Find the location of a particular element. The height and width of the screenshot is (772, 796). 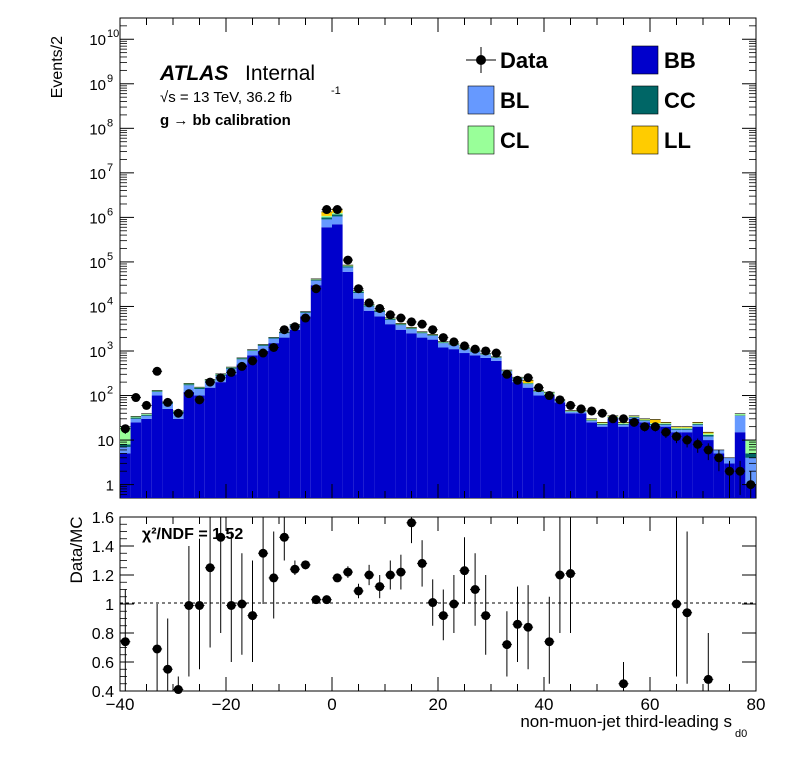

y-tick-exponent: 6 is located at coordinates (110, 212).